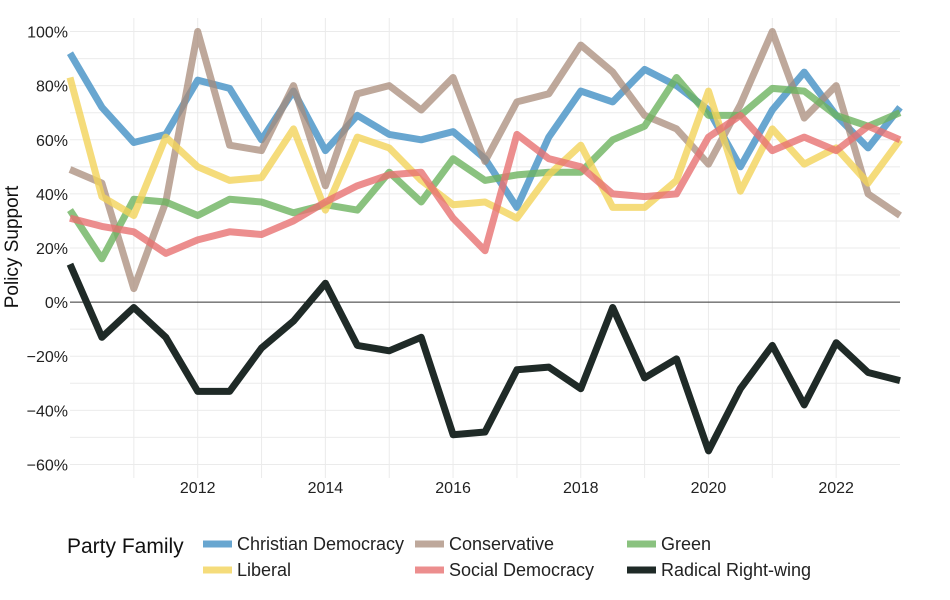  What do you see at coordinates (12, 246) in the screenshot?
I see `y-axis-title: Policy Support` at bounding box center [12, 246].